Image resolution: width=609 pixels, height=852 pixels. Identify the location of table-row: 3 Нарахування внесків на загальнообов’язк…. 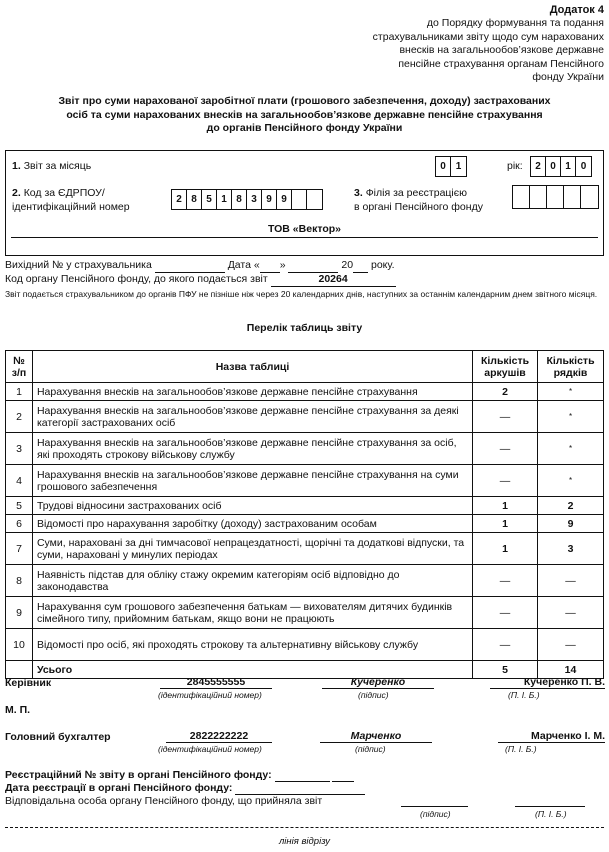
(304, 448).